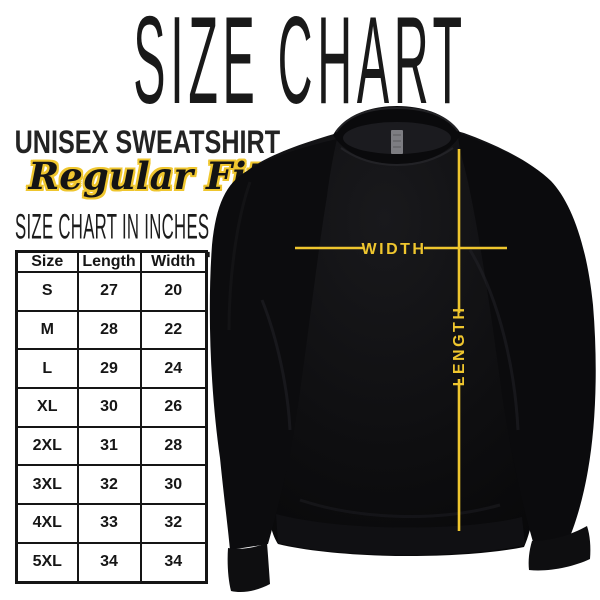  I want to click on length-cell: 28, so click(109, 330).